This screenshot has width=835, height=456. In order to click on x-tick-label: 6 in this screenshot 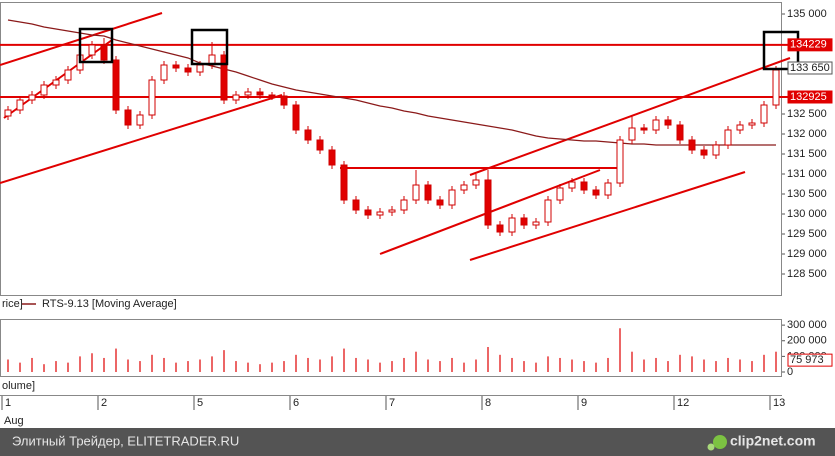, I will do `click(296, 403)`.